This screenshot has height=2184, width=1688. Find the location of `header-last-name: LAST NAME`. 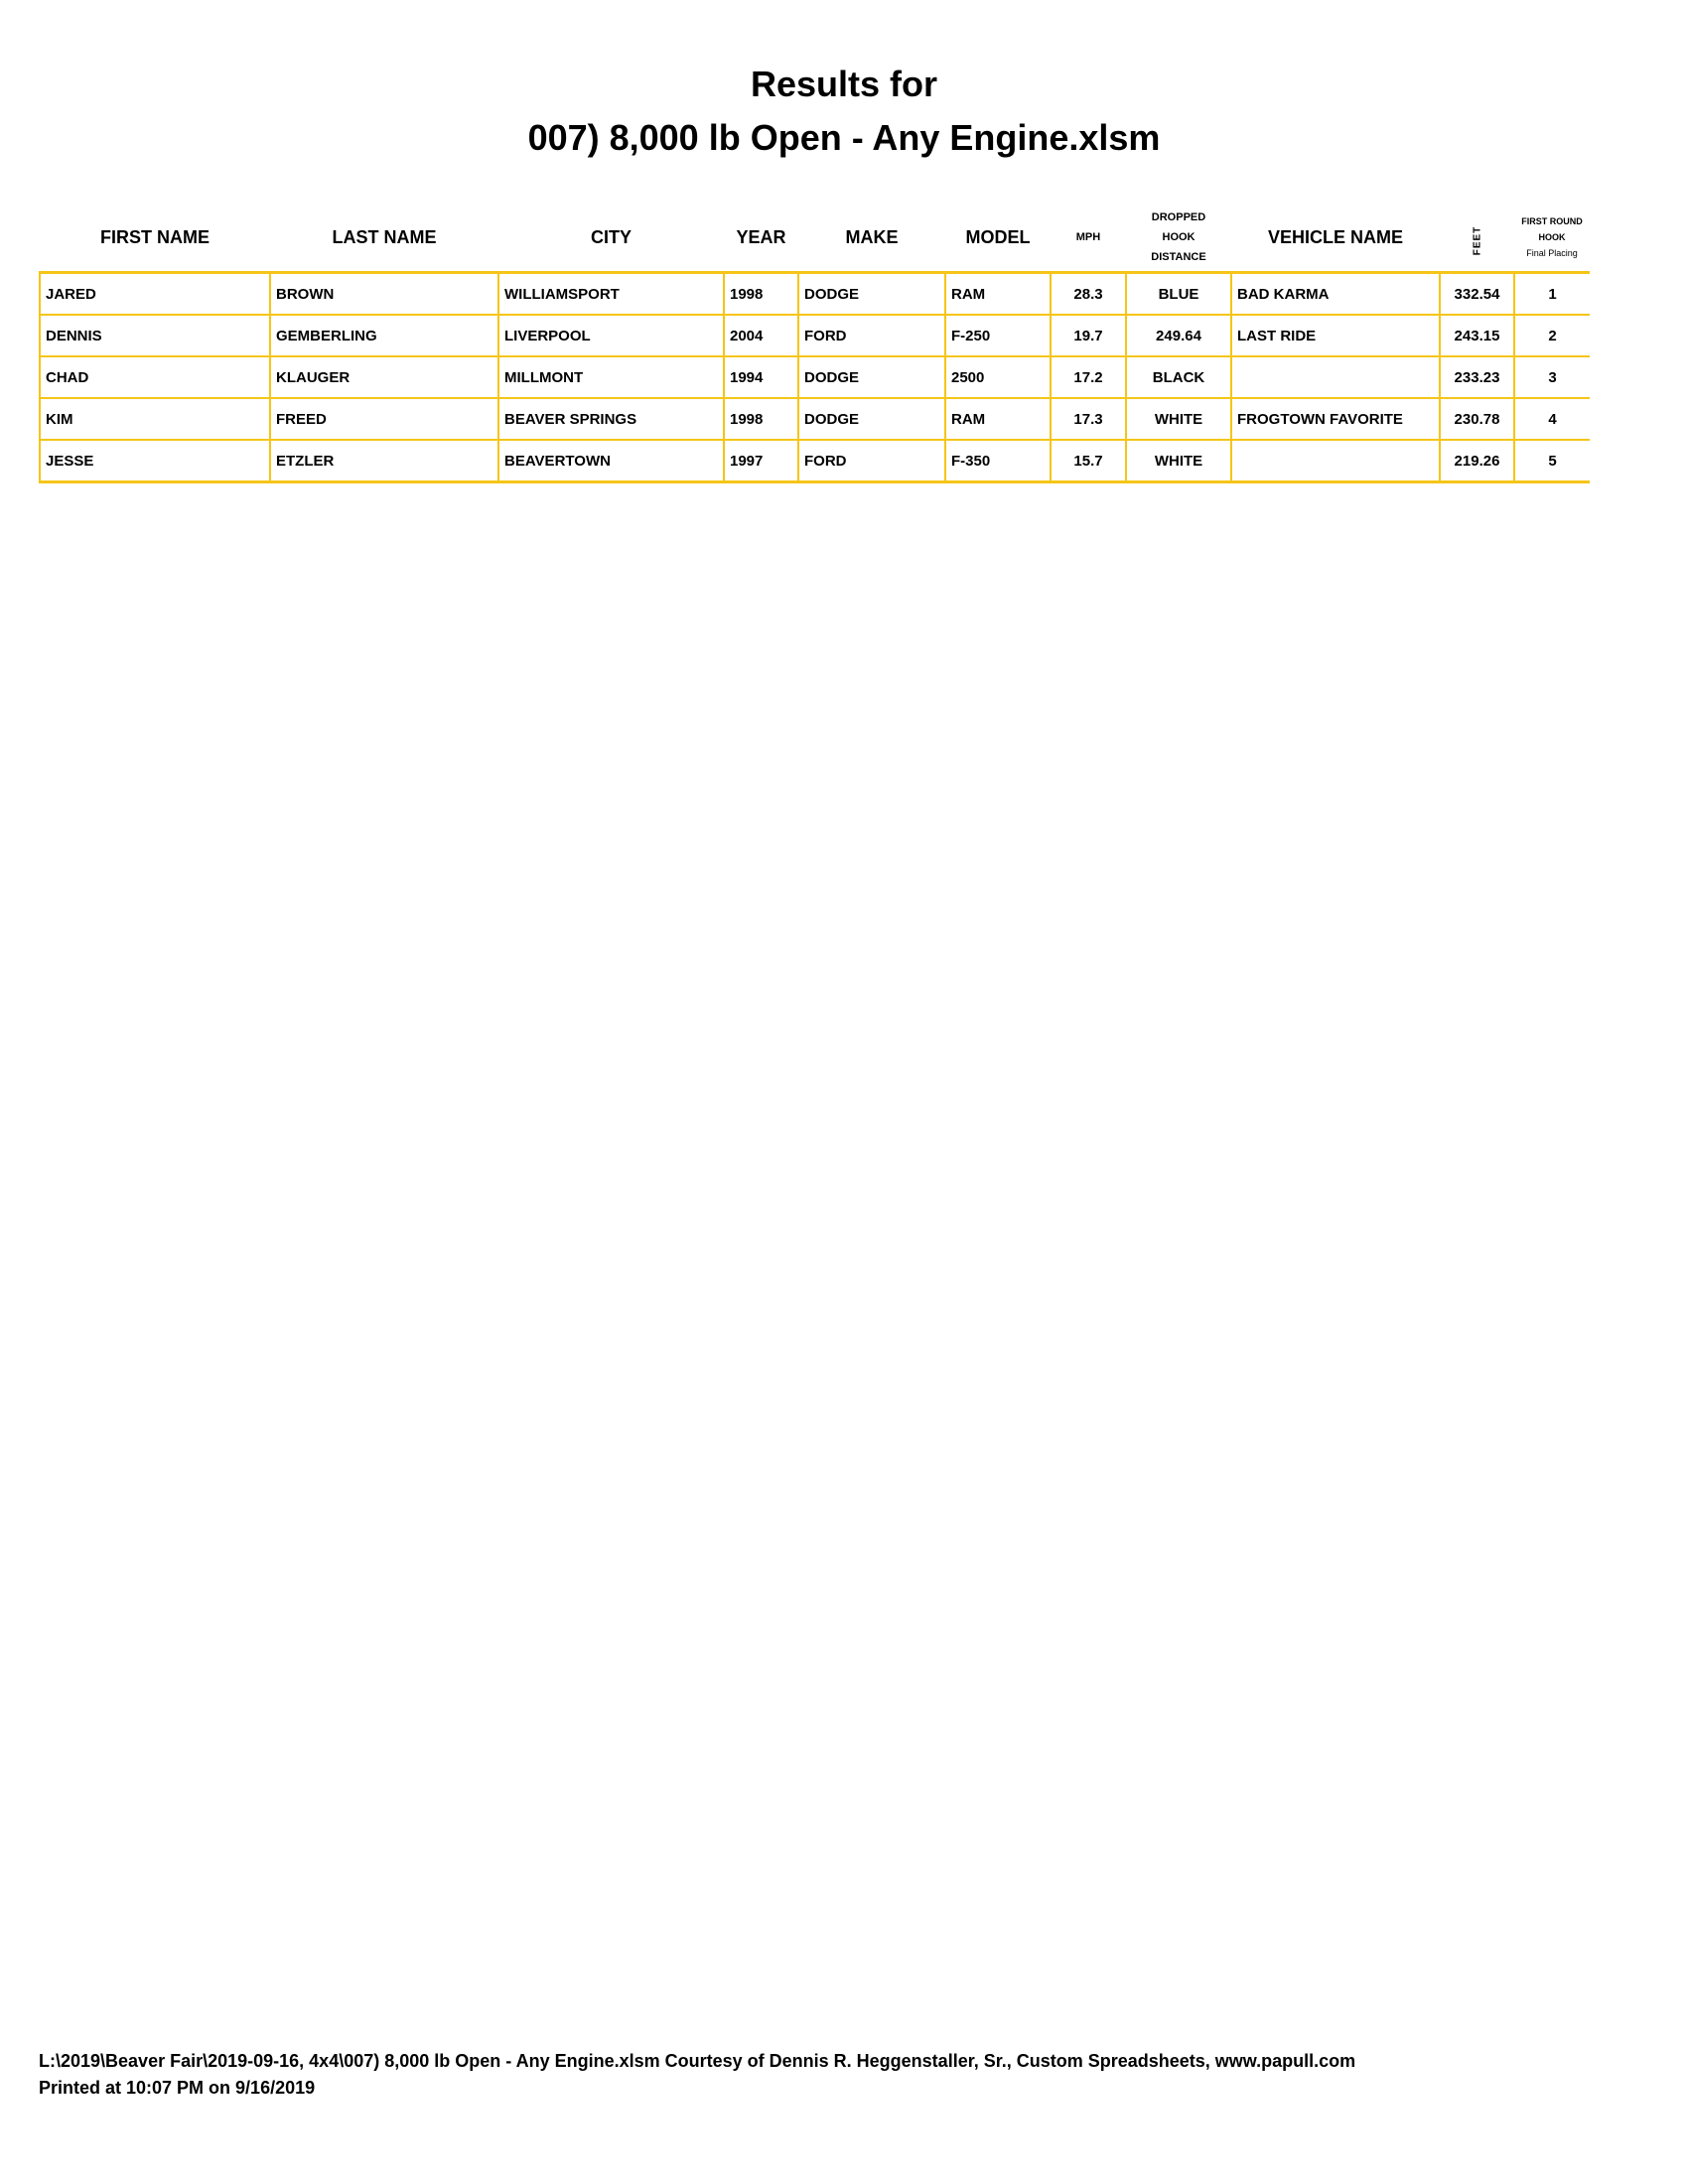

header-last-name: LAST NAME is located at coordinates (384, 236).